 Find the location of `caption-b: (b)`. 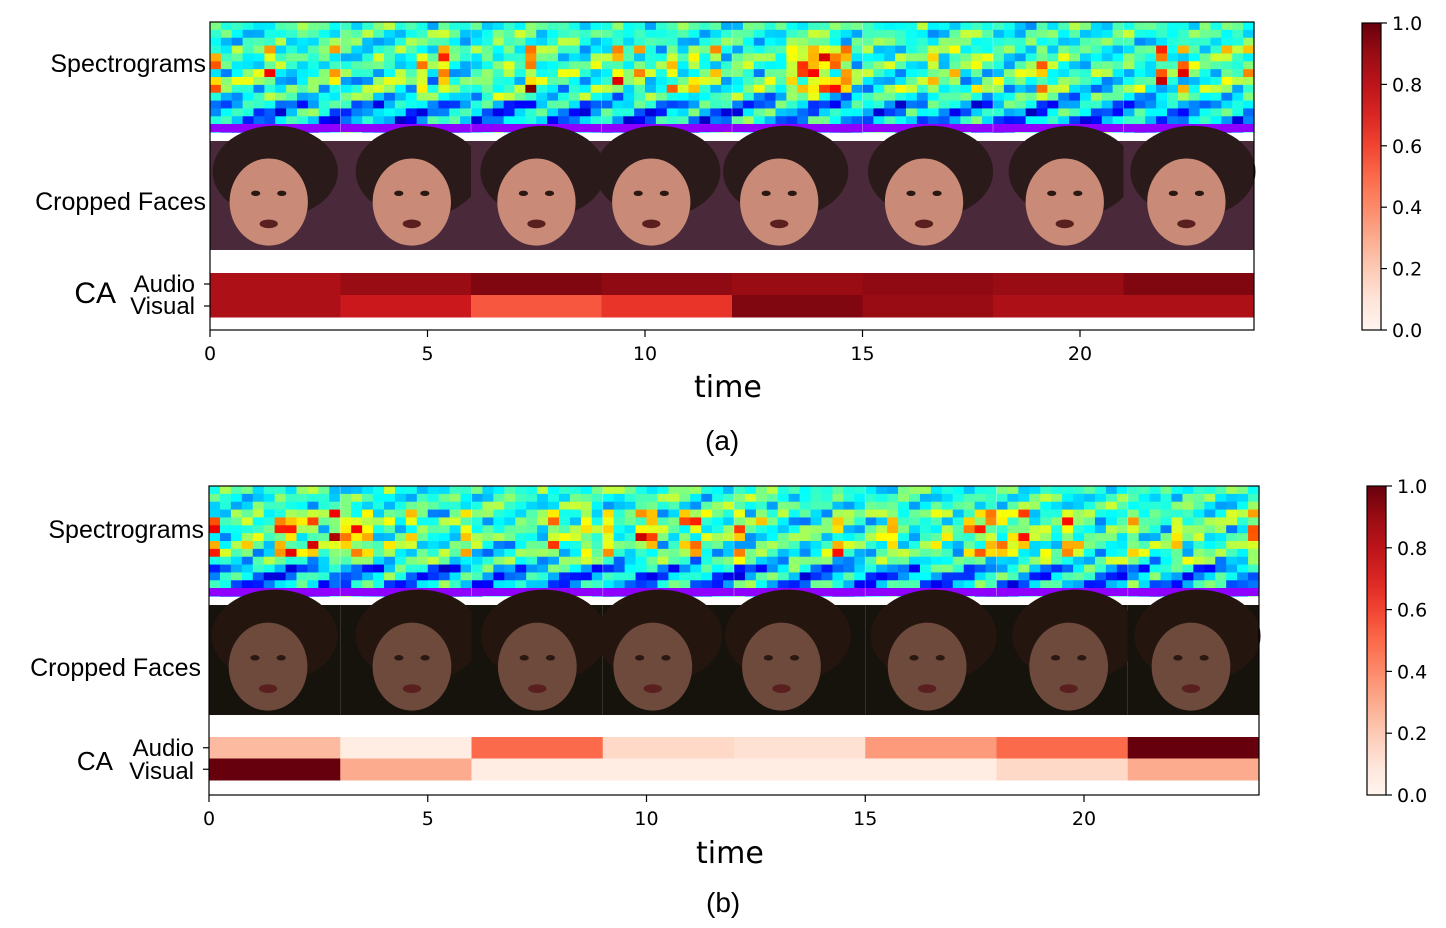

caption-b: (b) is located at coordinates (723, 902).